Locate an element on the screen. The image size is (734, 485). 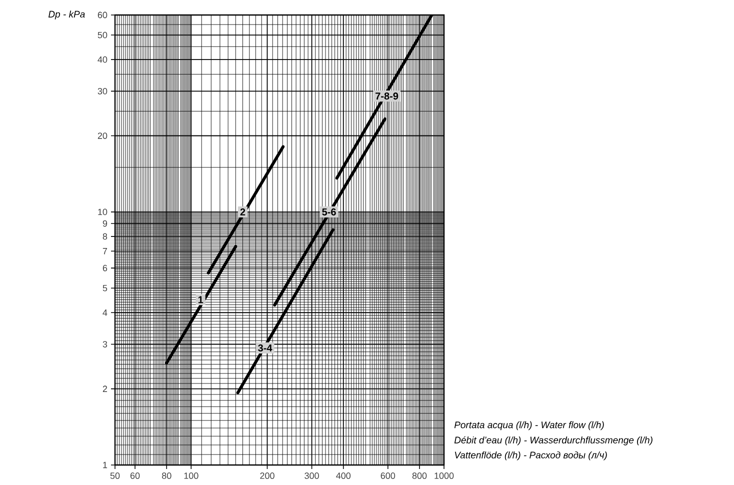
x-tick-label: 1000 is located at coordinates (444, 475).